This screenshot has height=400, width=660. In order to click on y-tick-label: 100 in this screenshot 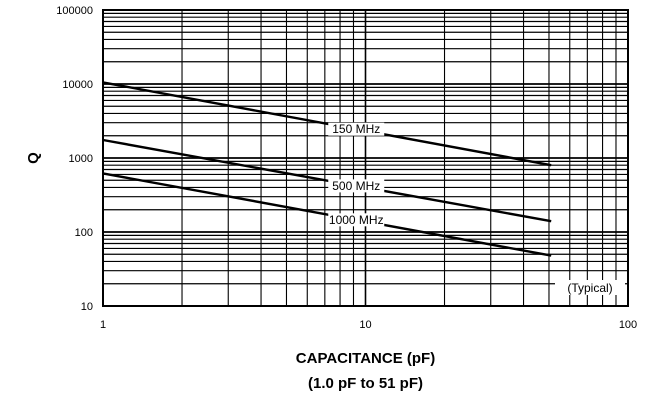, I will do `click(84, 233)`.